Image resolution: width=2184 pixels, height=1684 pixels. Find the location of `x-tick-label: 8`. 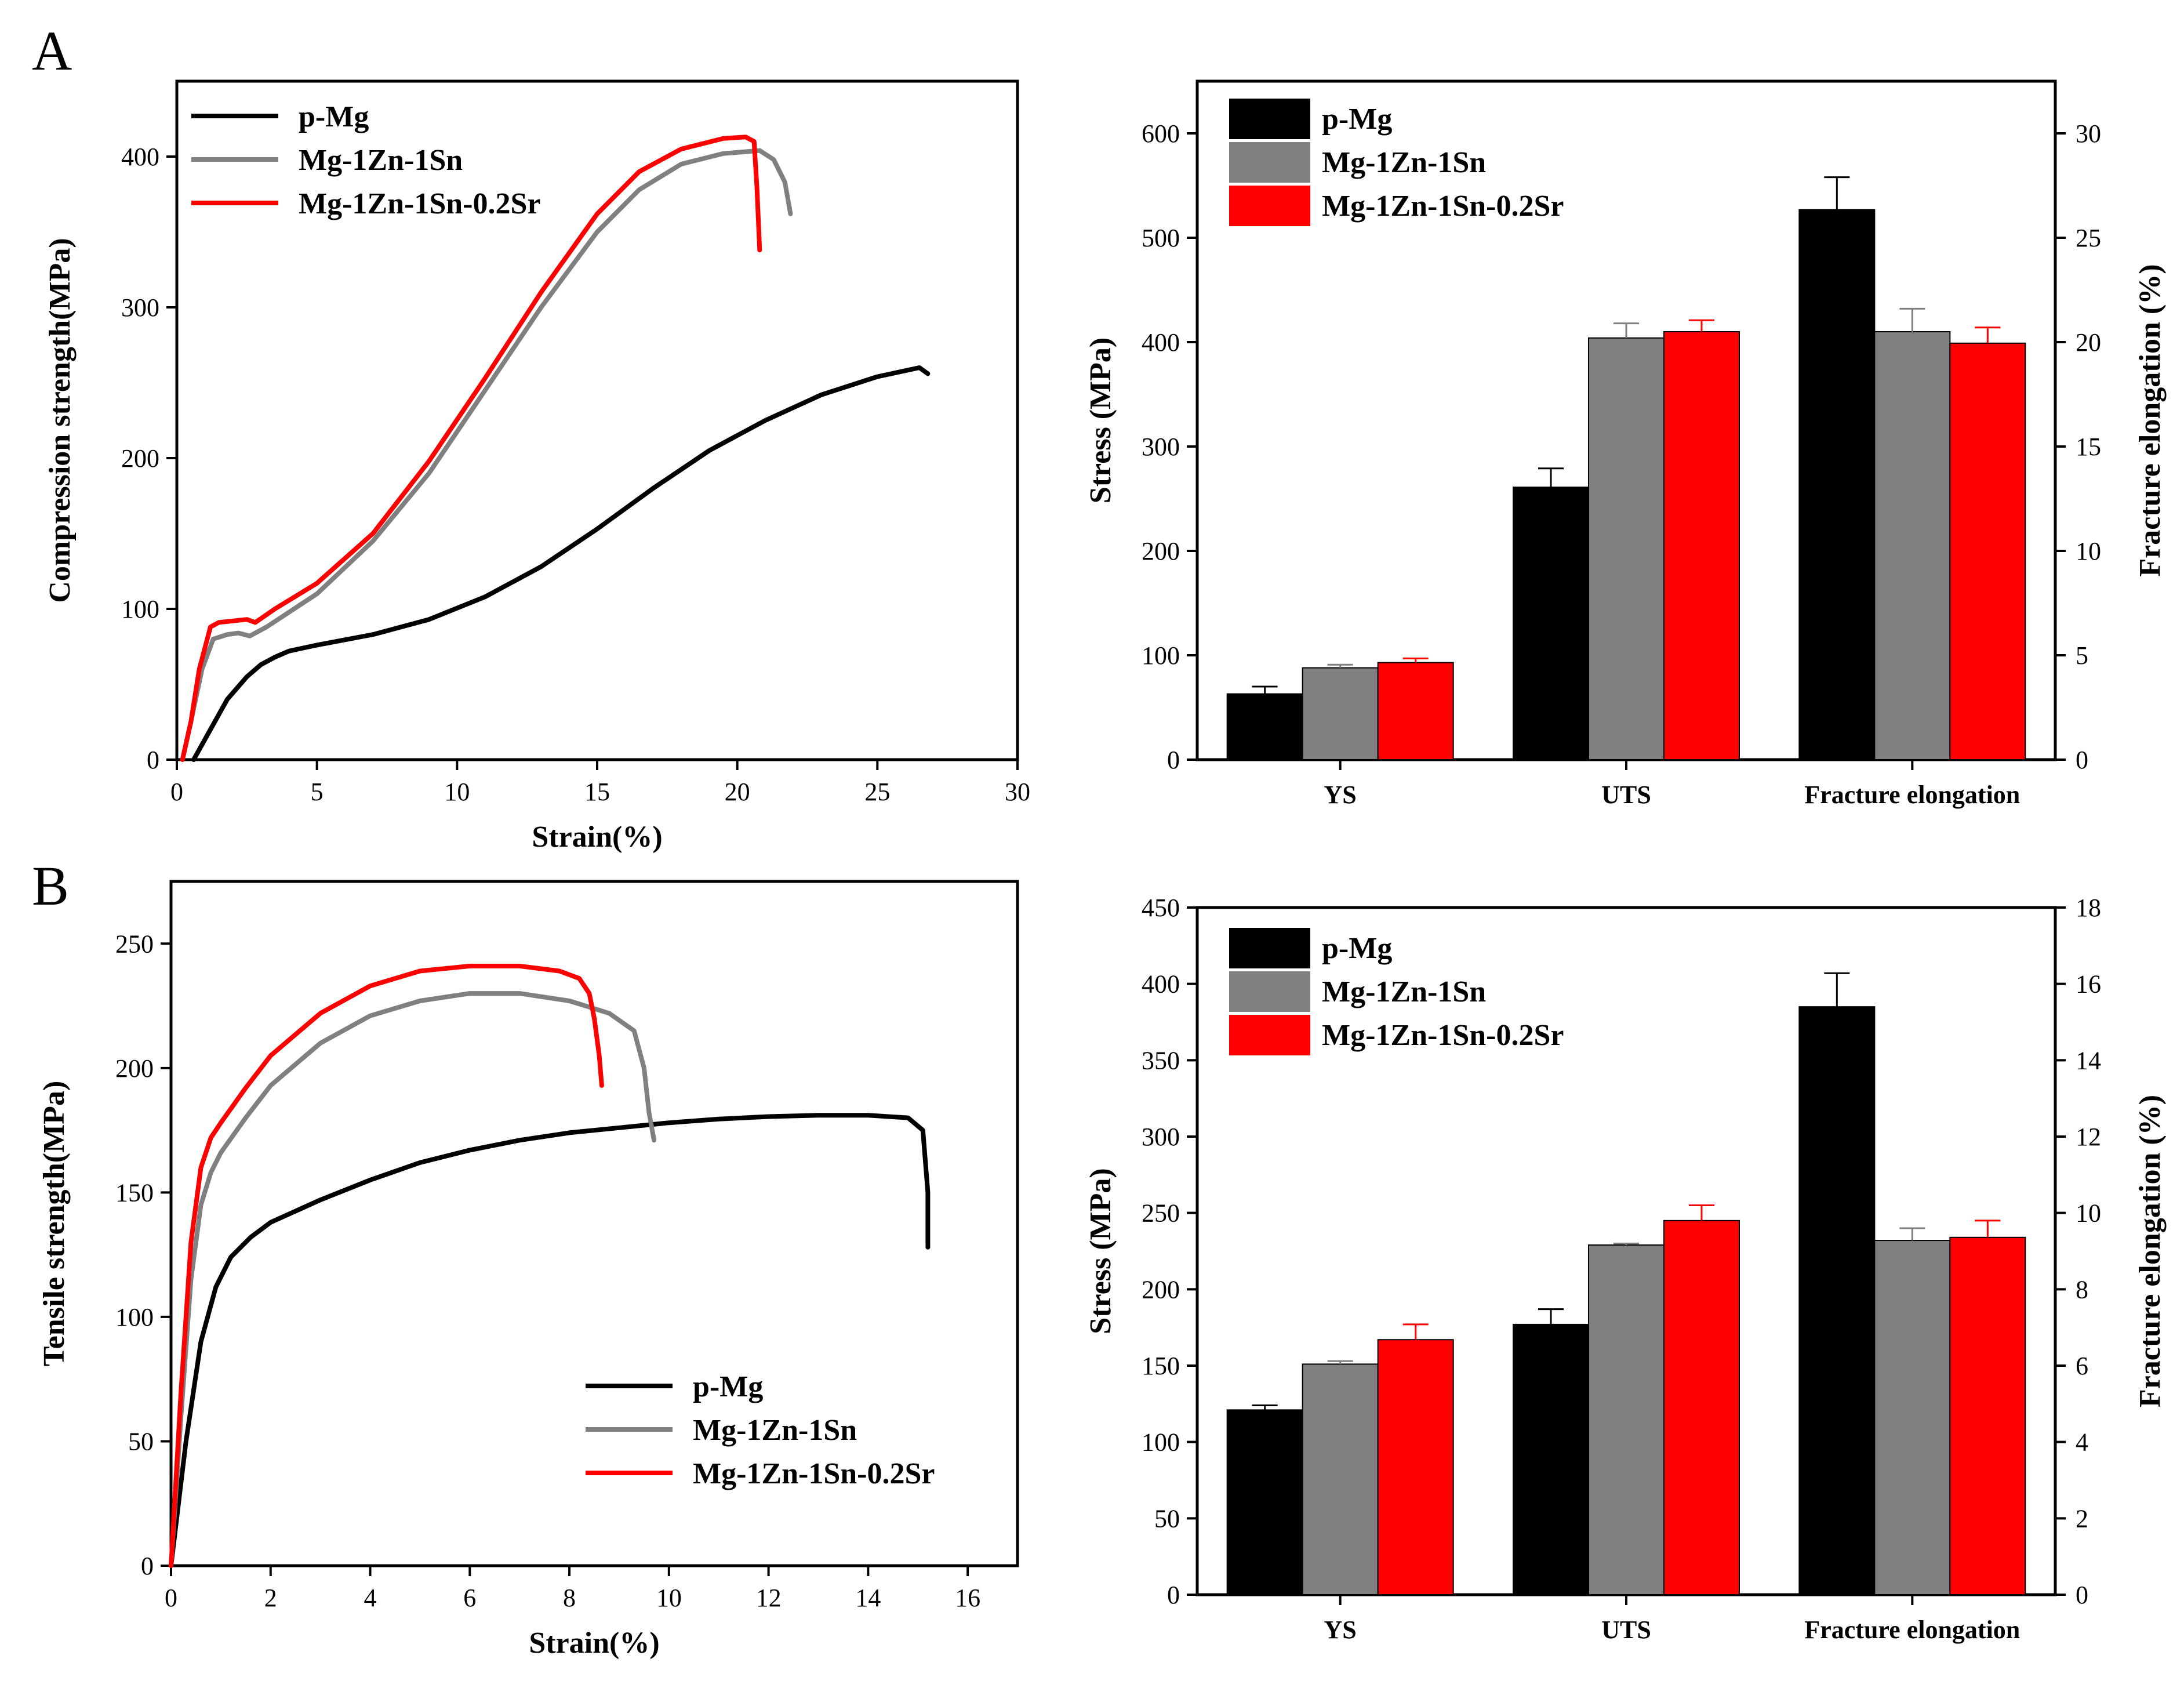

x-tick-label: 8 is located at coordinates (569, 1598).